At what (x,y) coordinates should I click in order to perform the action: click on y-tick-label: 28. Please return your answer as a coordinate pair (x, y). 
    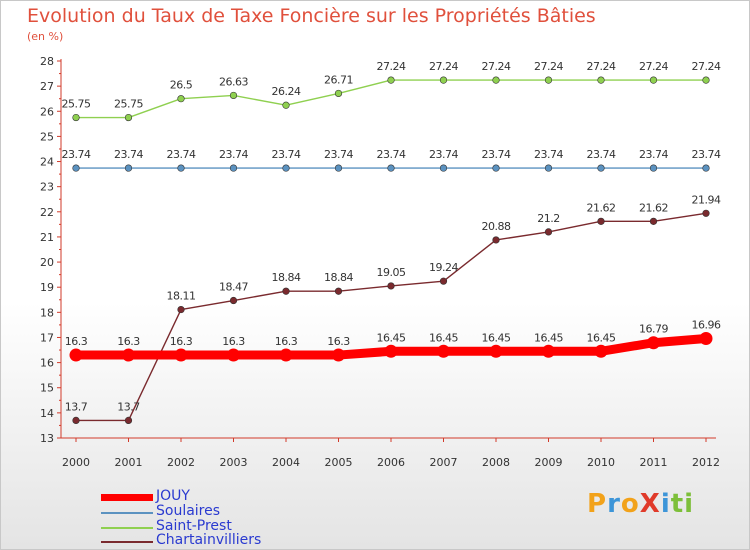
    Looking at the image, I should click on (47, 61).